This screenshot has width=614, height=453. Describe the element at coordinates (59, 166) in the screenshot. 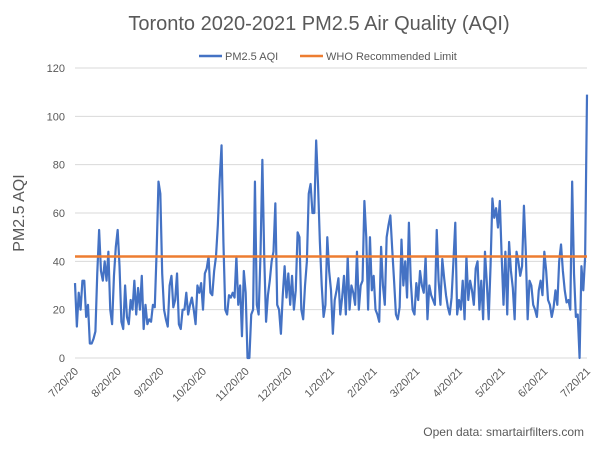

I see `y-tick-label: 80` at that location.